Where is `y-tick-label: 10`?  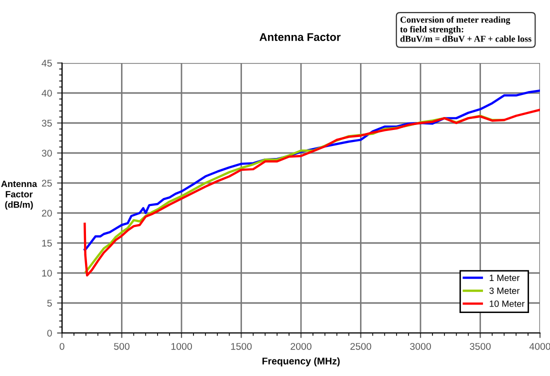
y-tick-label: 10 is located at coordinates (47, 273).